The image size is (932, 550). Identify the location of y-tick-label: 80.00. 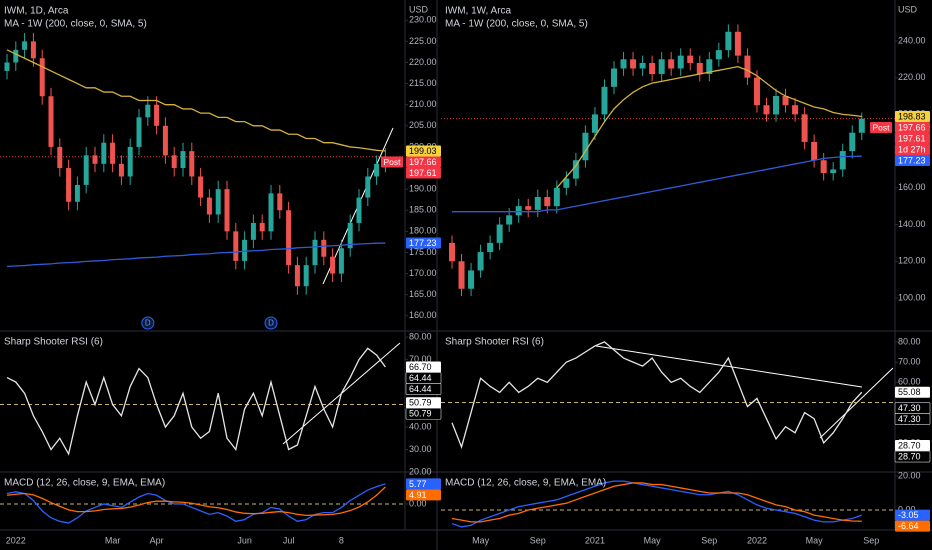
(909, 341).